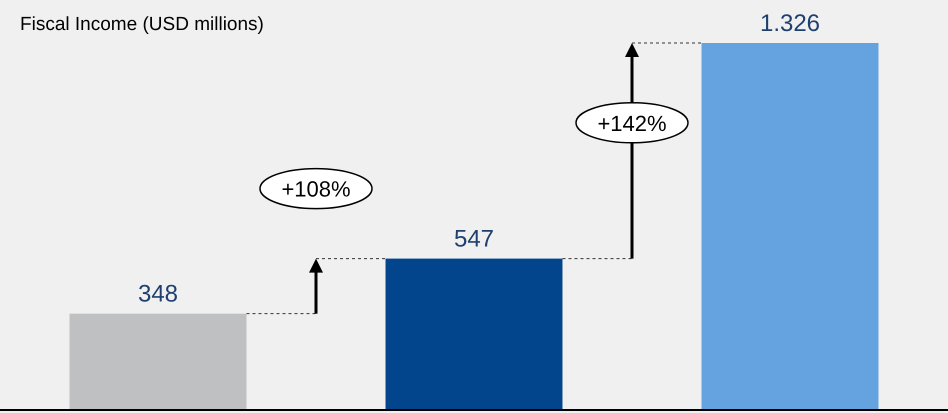  I want to click on chart-title: Fiscal Income (USD millions), so click(142, 24).